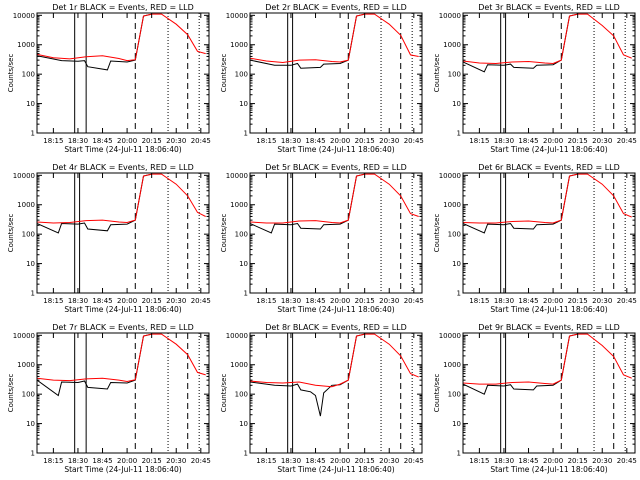  I want to click on panel-title: Det 5r BLACK = Events, RED = LLD, so click(336, 167).